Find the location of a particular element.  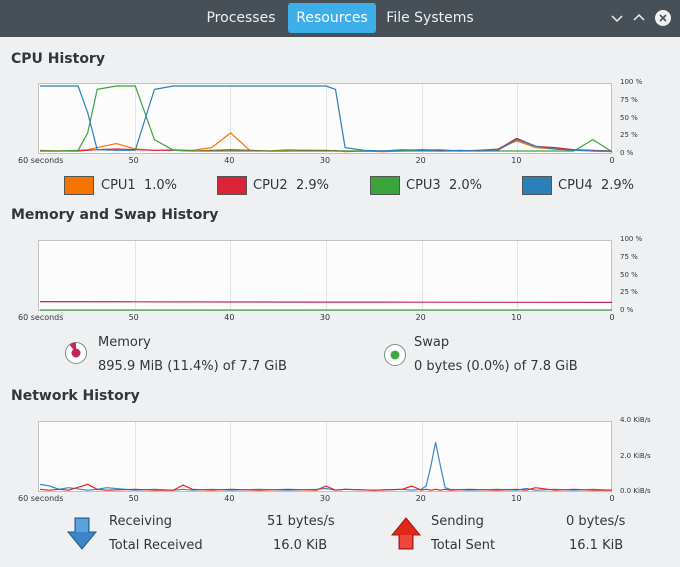

cpu-history-graph is located at coordinates (325, 119).